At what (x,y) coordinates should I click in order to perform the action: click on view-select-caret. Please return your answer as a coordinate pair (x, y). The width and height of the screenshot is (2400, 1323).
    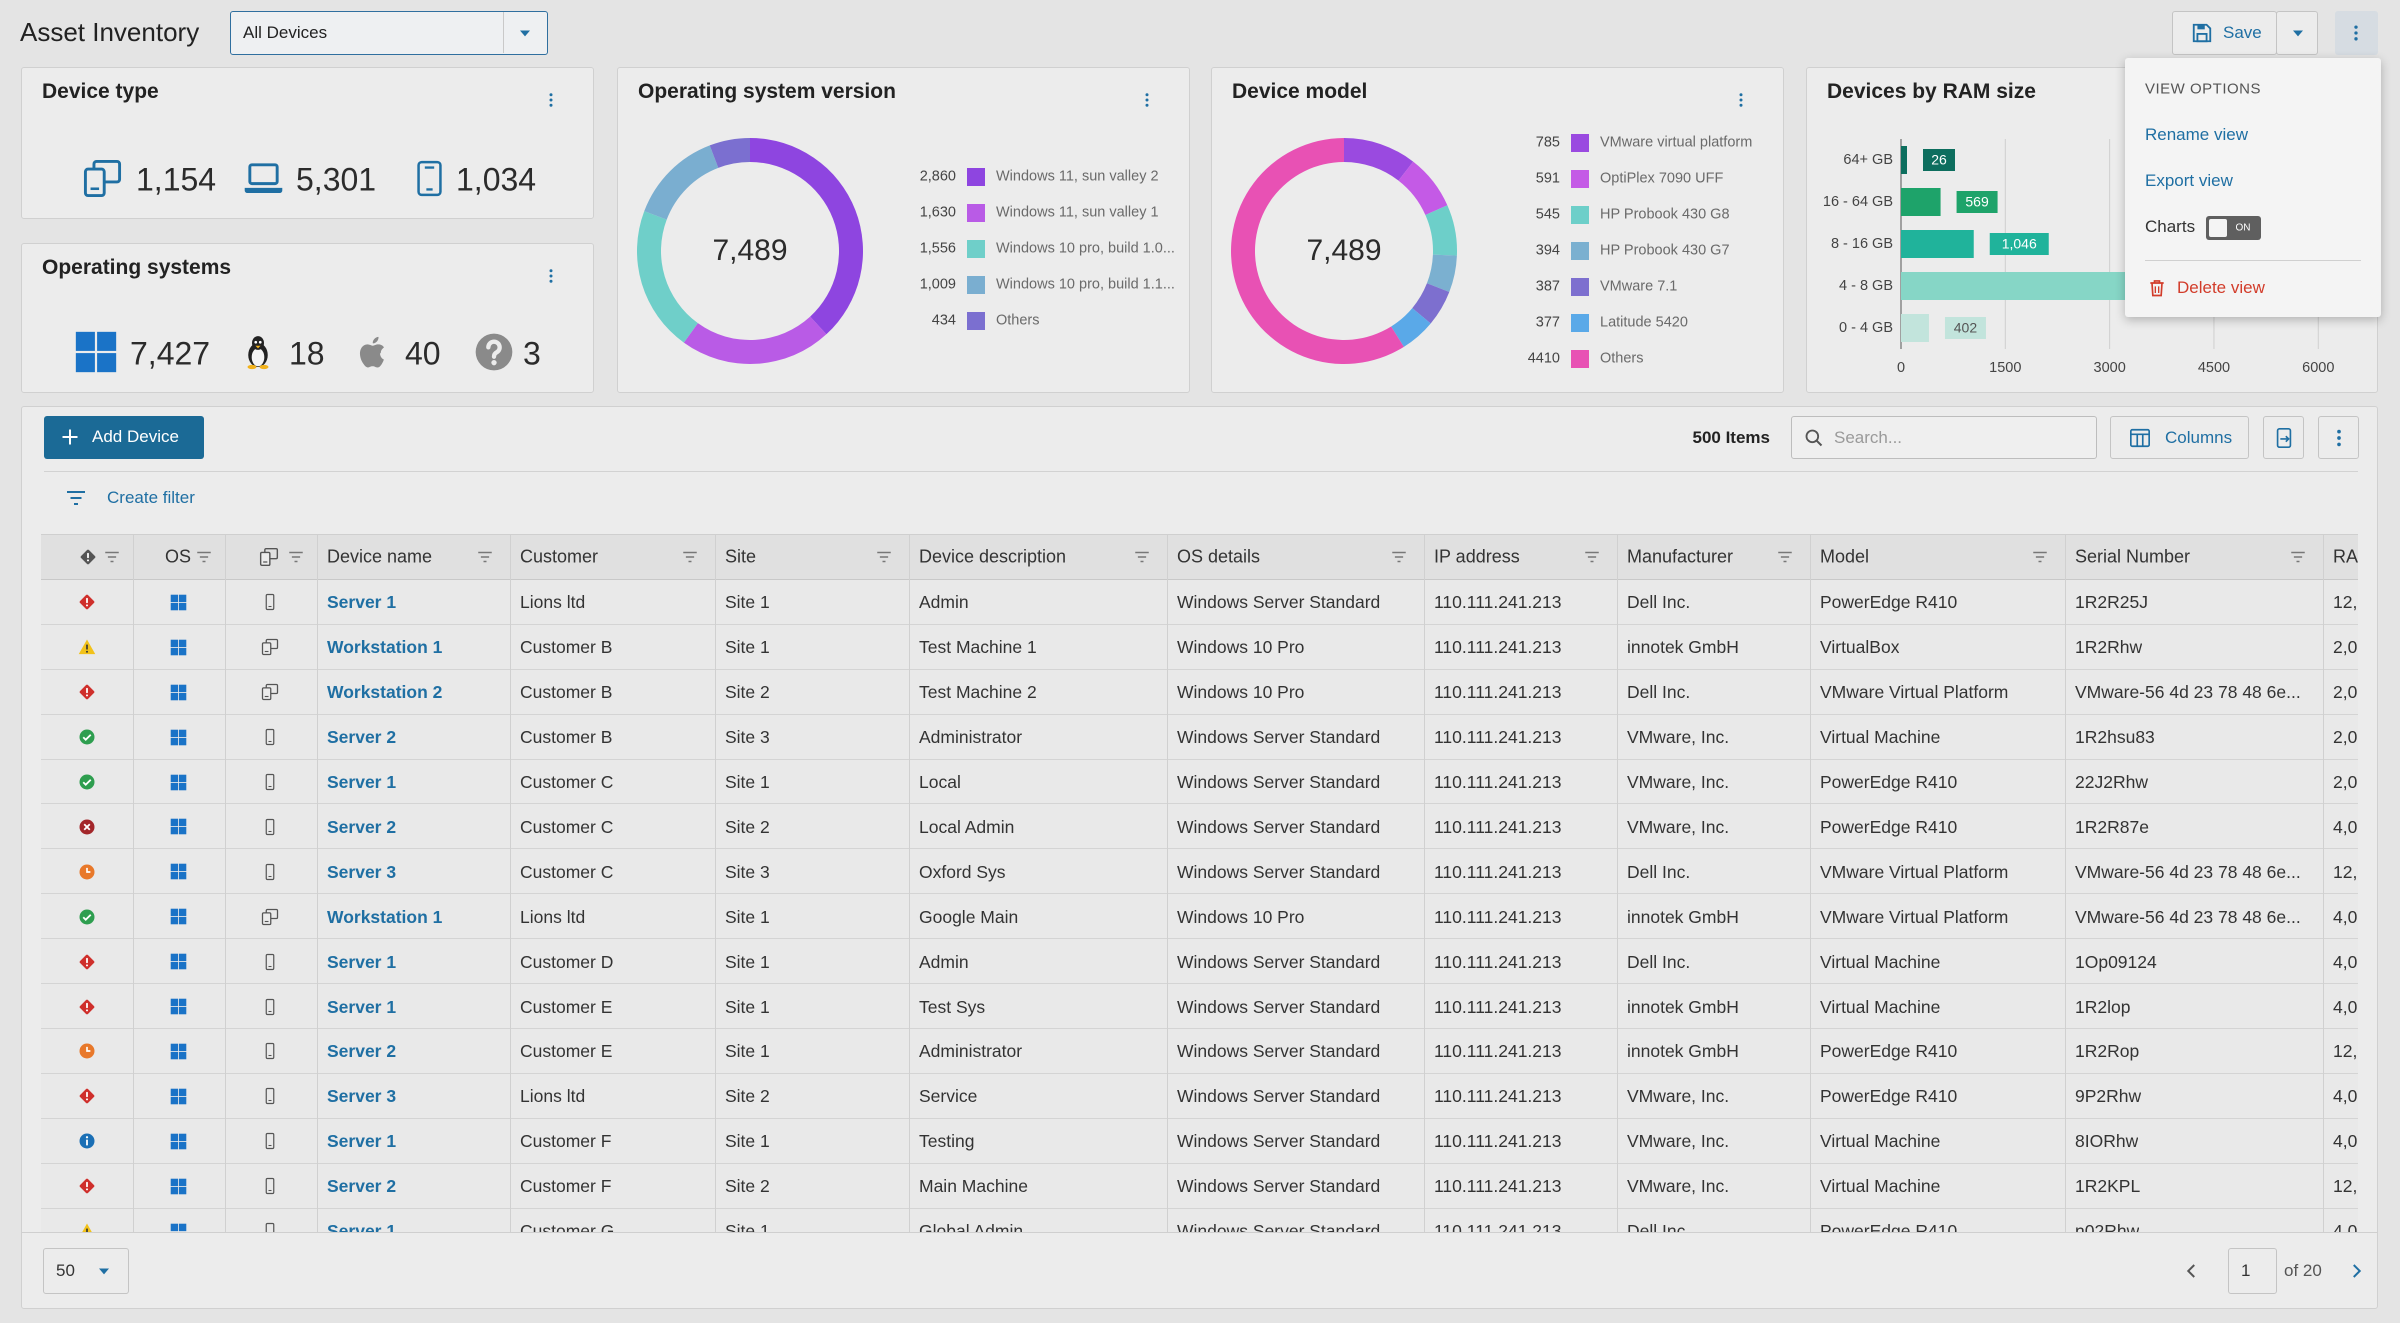
    Looking at the image, I should click on (525, 33).